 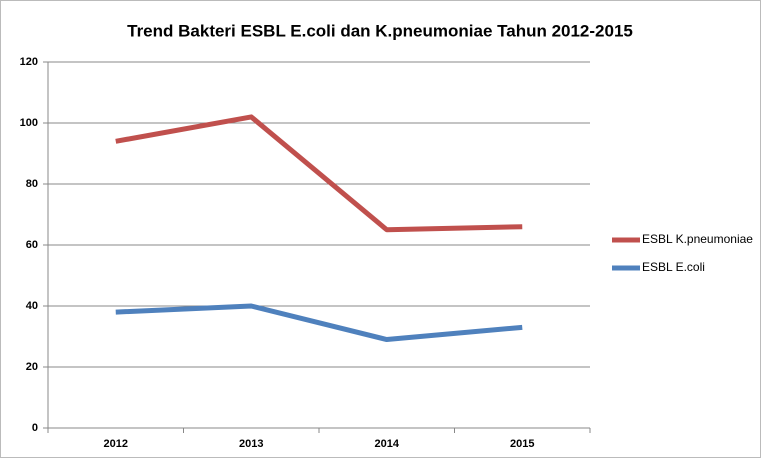 What do you see at coordinates (32, 306) in the screenshot?
I see `y-tick-label: 40` at bounding box center [32, 306].